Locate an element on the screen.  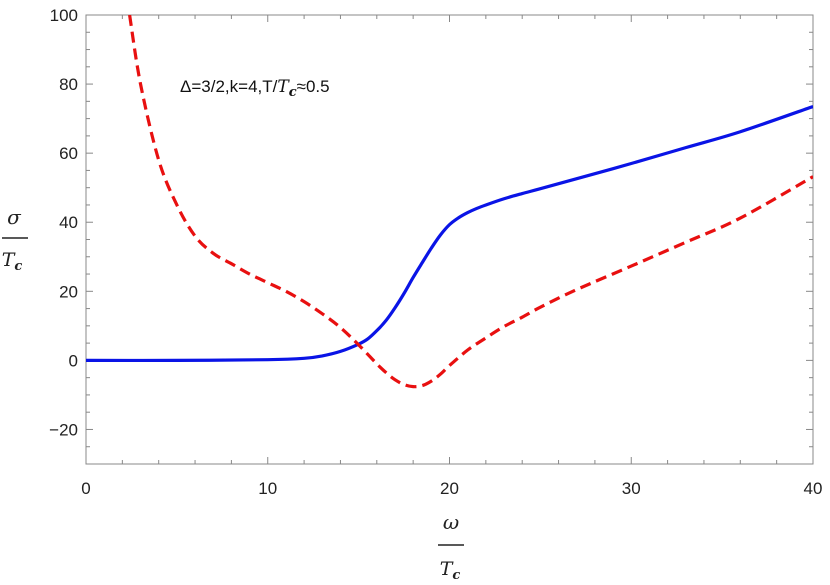
y-tick-label: 100 is located at coordinates (64, 15).